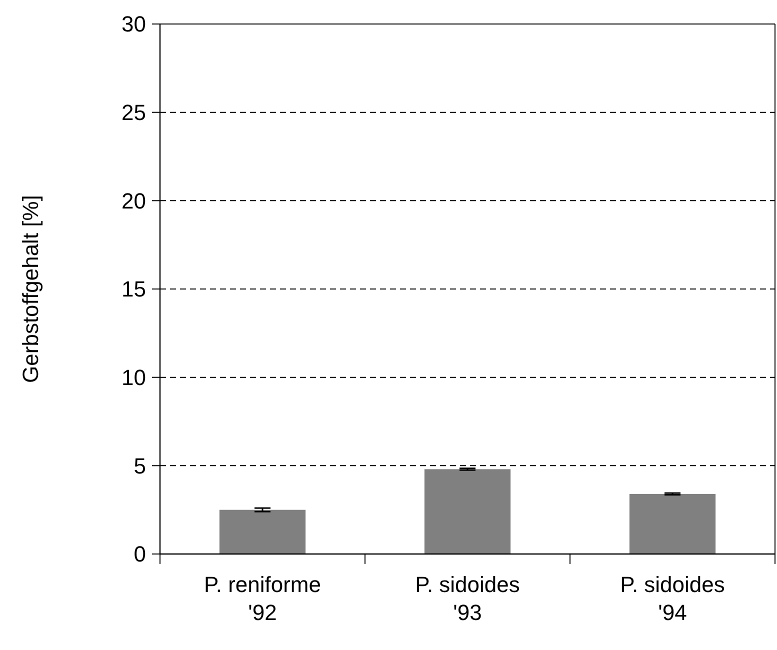 The width and height of the screenshot is (777, 650). What do you see at coordinates (134, 201) in the screenshot?
I see `y-tick-label: 20` at bounding box center [134, 201].